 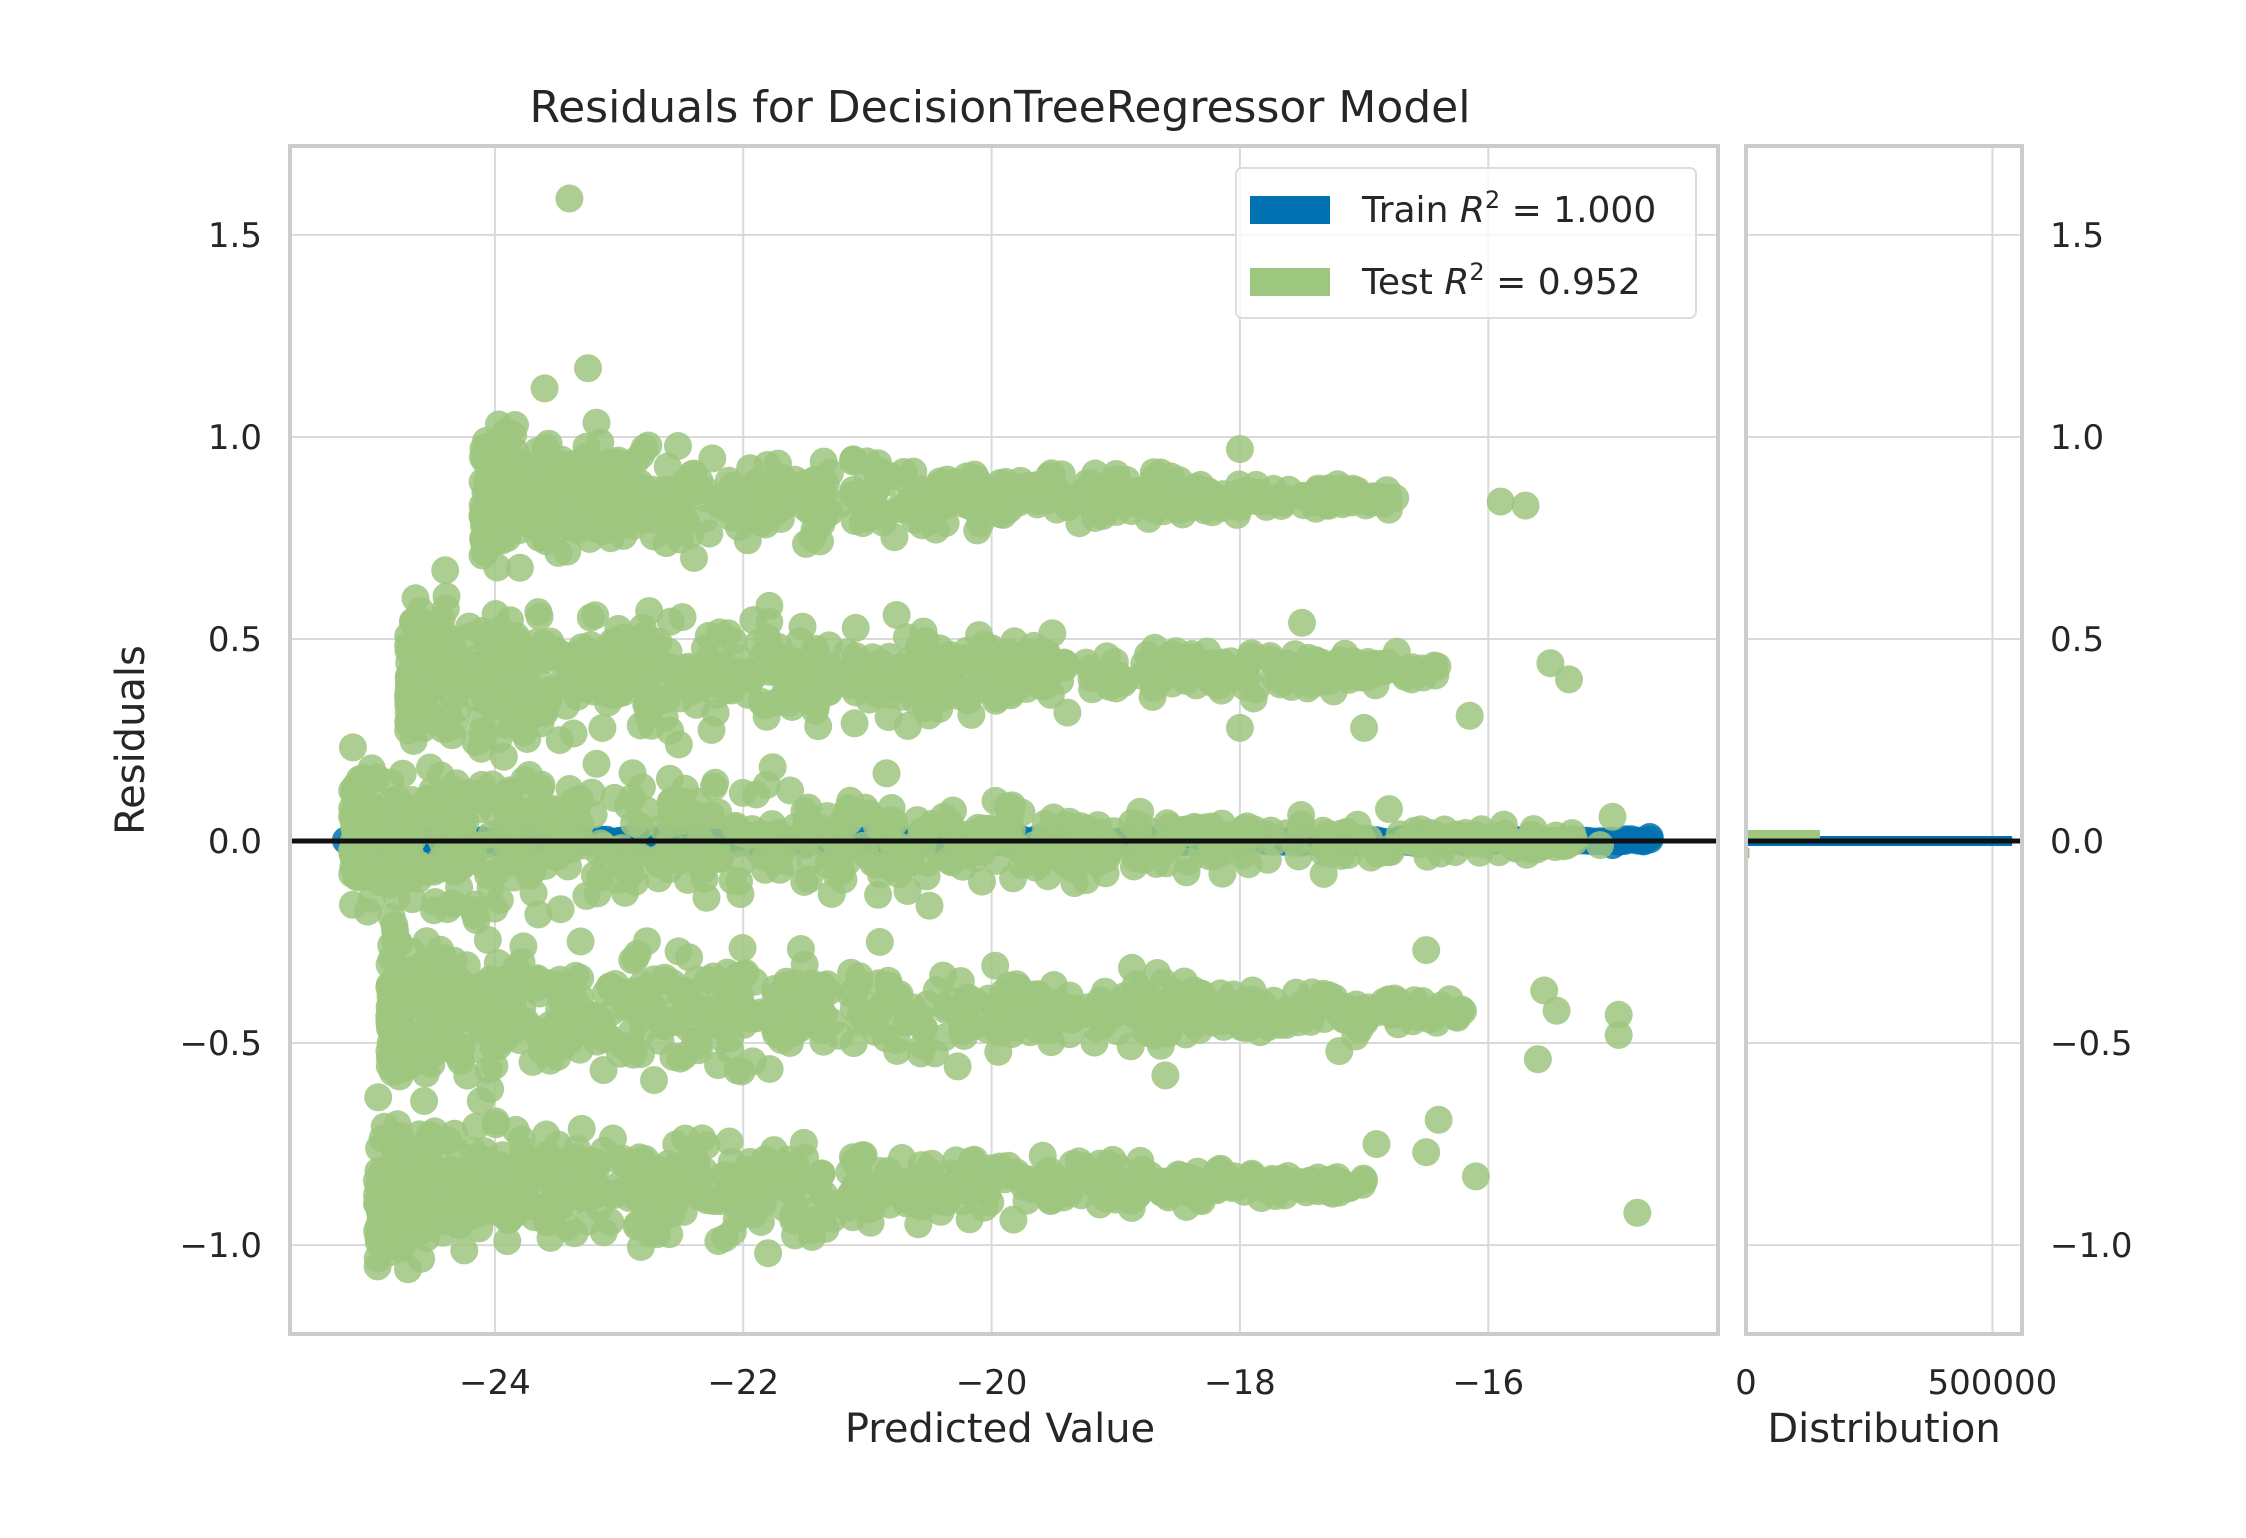 What do you see at coordinates (992, 1383) in the screenshot?
I see `x-tick-label: −20` at bounding box center [992, 1383].